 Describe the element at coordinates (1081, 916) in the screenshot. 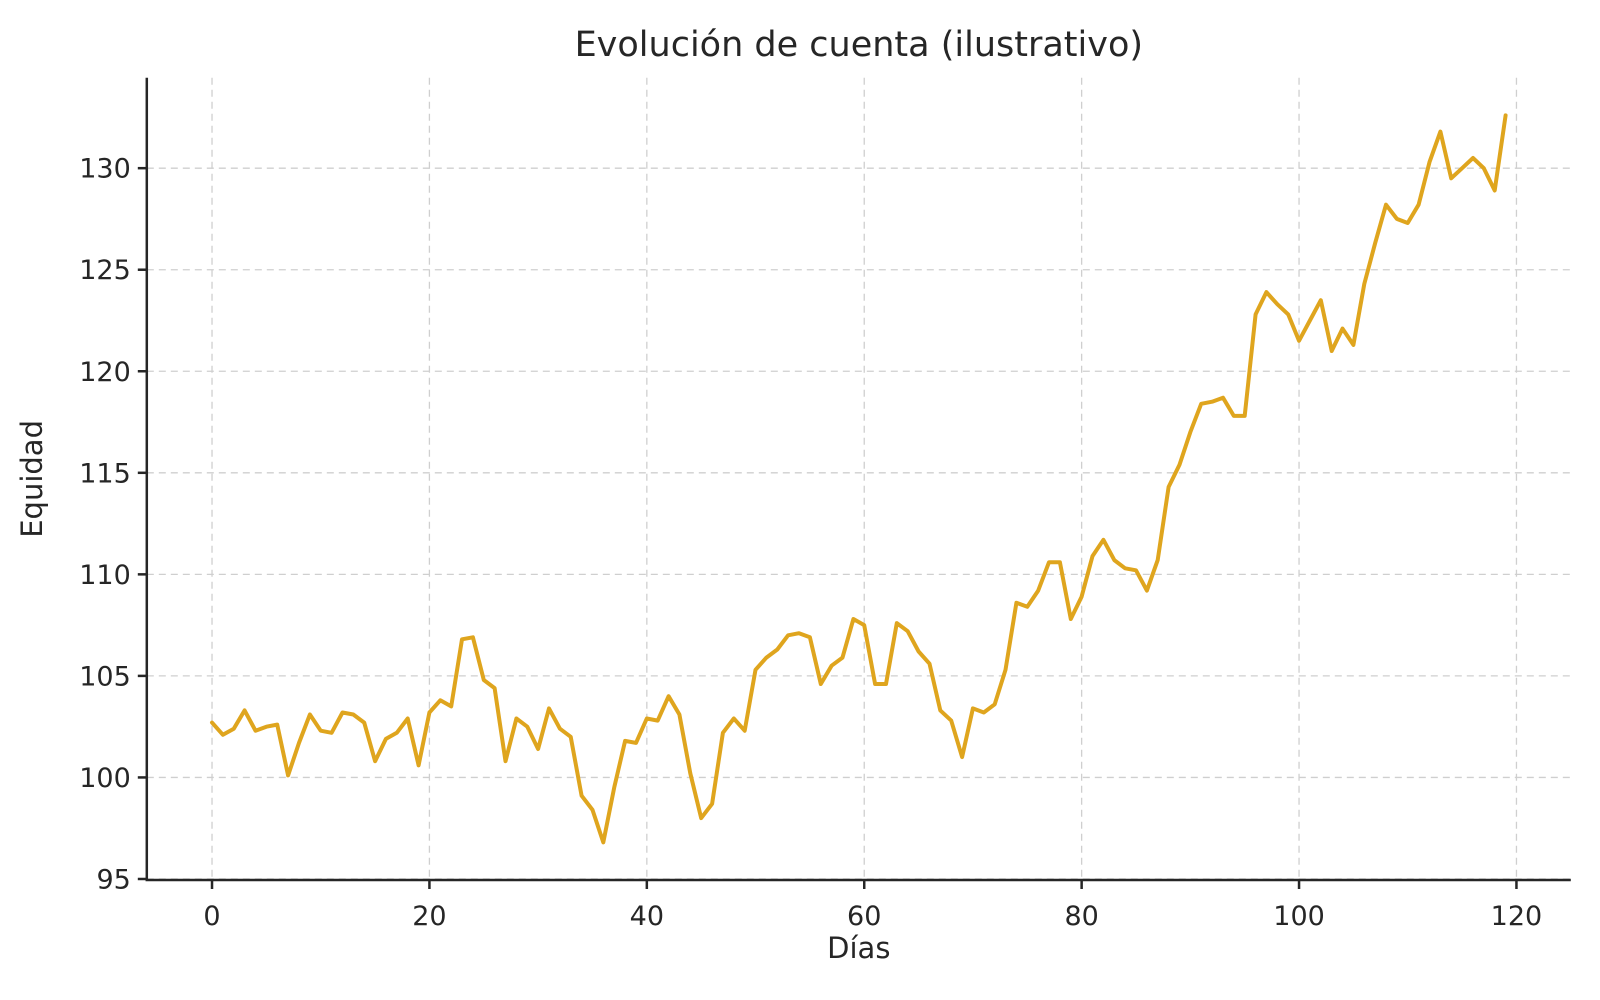

I see `x-tick-label: 80` at that location.